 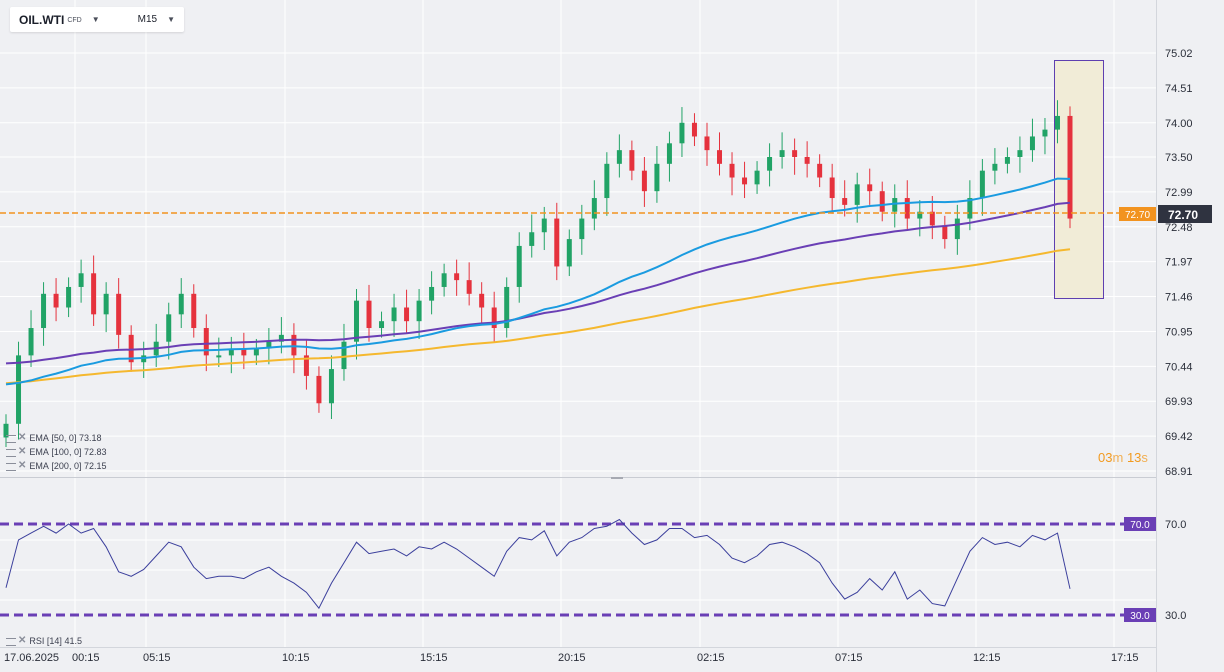 What do you see at coordinates (434, 658) in the screenshot?
I see `time-tick-label: 15:15` at bounding box center [434, 658].